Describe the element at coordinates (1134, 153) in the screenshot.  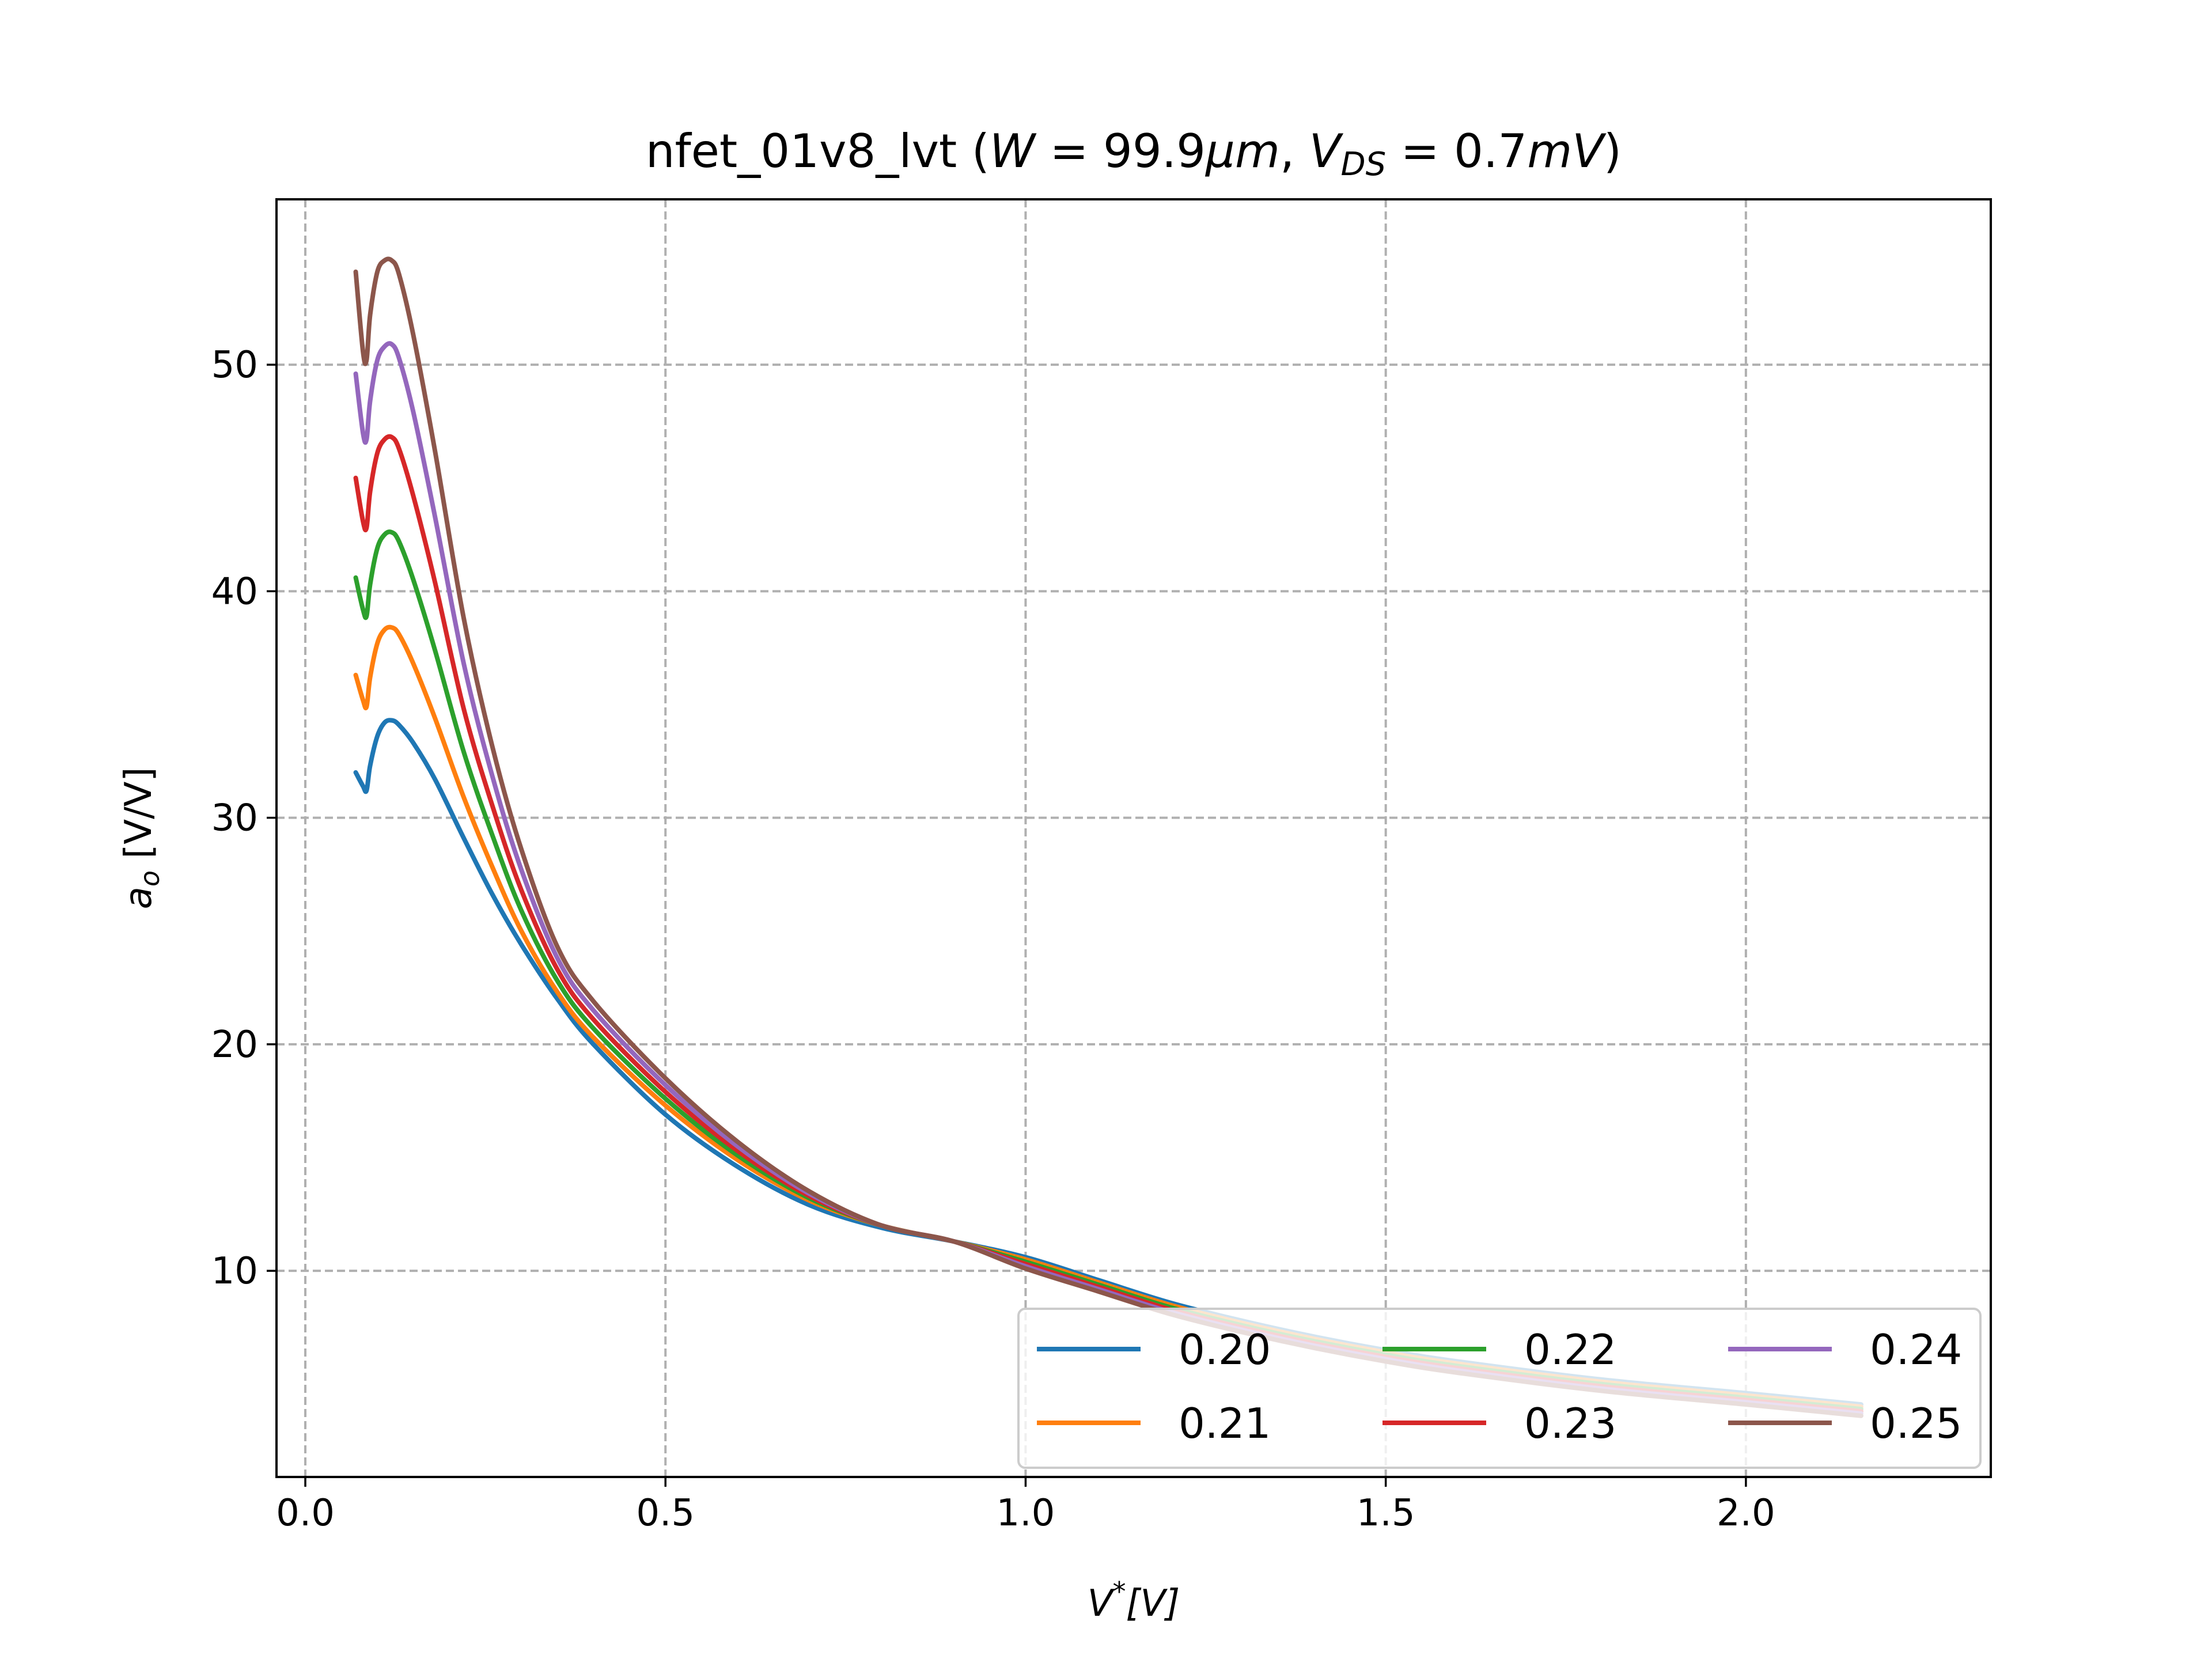
I see `chart-title: nfet_01v8_lvt (W = 99.9μm, VDS = 0.7mV)` at that location.